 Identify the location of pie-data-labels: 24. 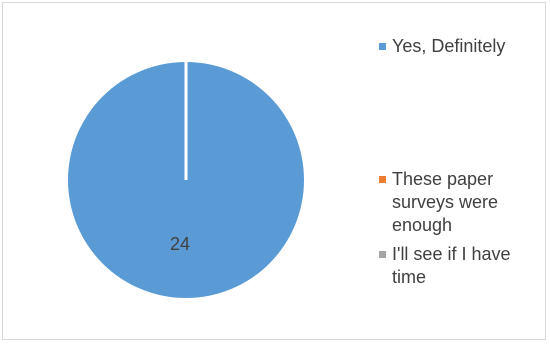
(180, 244).